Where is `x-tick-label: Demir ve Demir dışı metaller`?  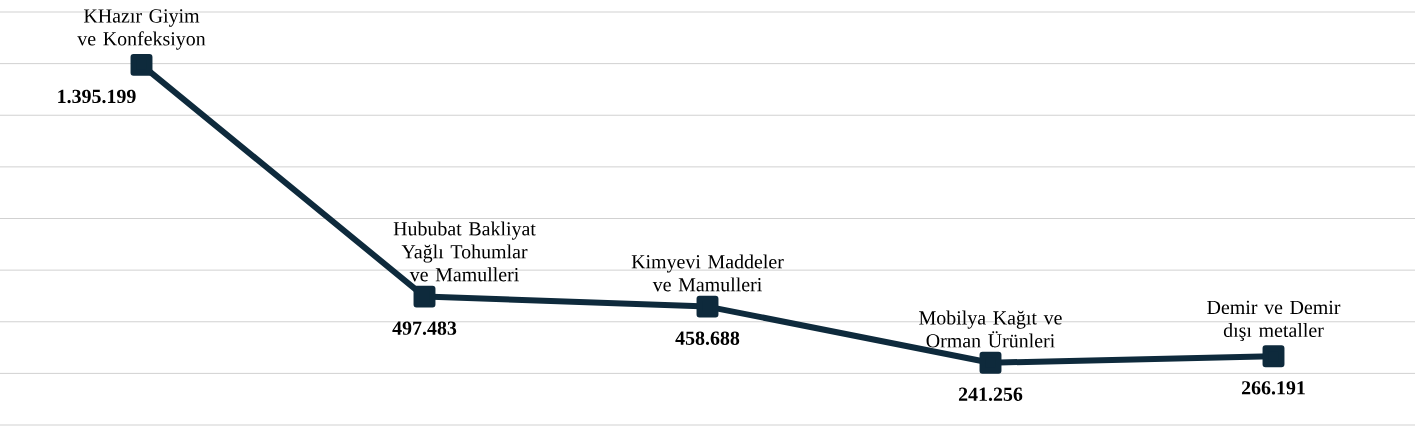 x-tick-label: Demir ve Demir dışı metaller is located at coordinates (1274, 321).